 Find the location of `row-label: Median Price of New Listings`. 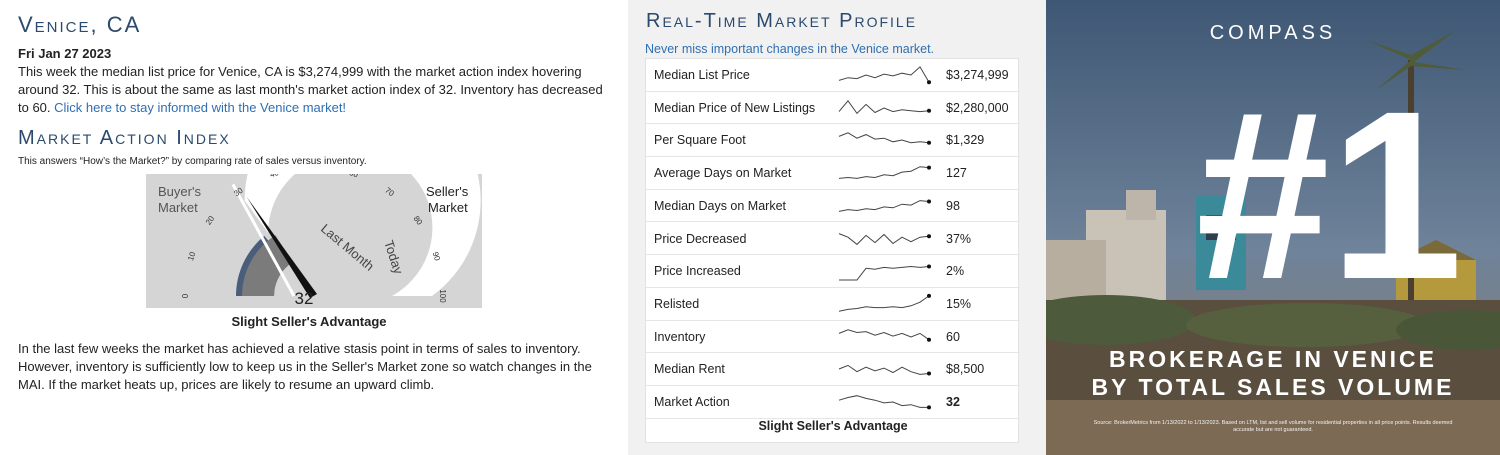

row-label: Median Price of New Listings is located at coordinates (735, 107).